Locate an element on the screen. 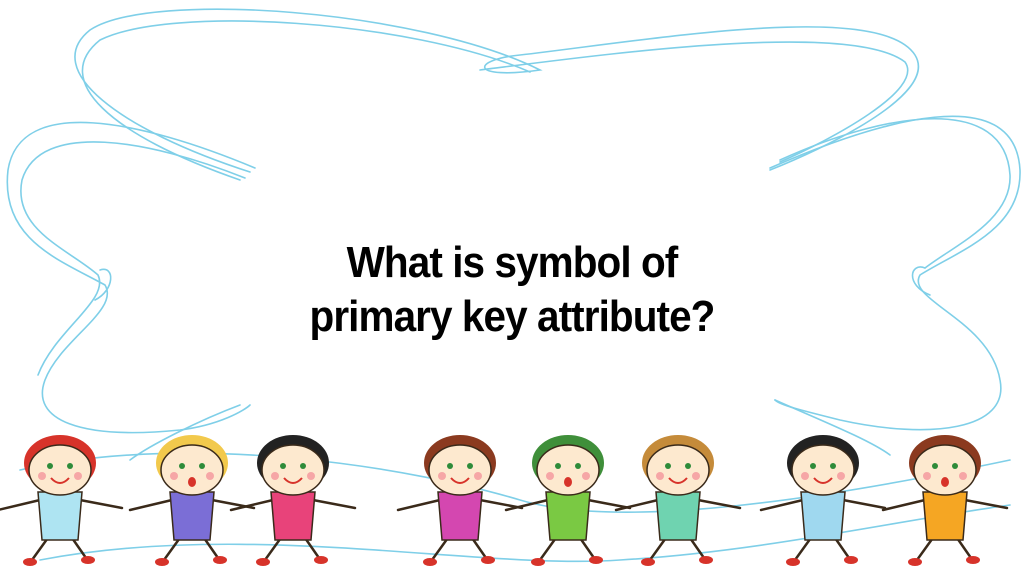 The height and width of the screenshot is (585, 1024). question-text: What is symbol of primary key attribute? is located at coordinates (512, 290).